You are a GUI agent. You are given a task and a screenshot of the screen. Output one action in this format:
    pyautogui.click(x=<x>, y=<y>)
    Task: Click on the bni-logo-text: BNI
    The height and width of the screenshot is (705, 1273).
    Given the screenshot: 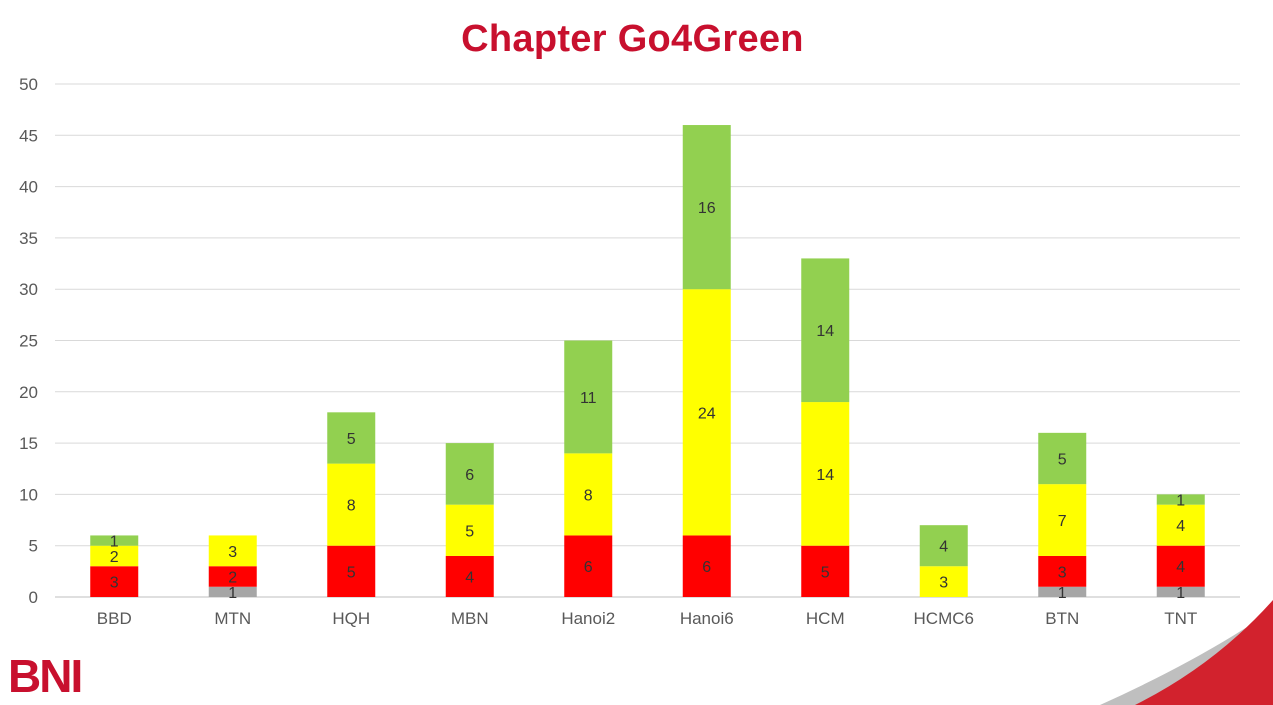 What is the action you would take?
    pyautogui.click(x=44, y=675)
    